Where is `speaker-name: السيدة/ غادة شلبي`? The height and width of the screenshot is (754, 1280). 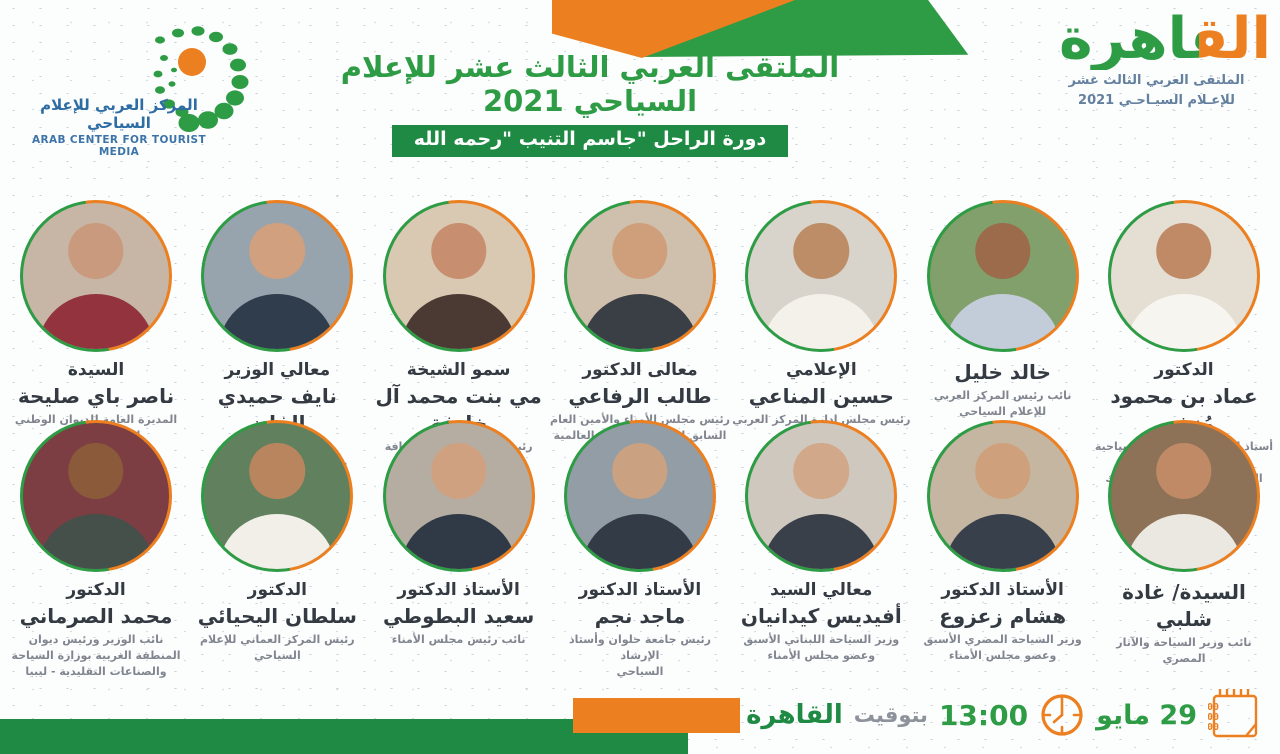
speaker-name: السيدة/ غادة شلبي is located at coordinates (1184, 605).